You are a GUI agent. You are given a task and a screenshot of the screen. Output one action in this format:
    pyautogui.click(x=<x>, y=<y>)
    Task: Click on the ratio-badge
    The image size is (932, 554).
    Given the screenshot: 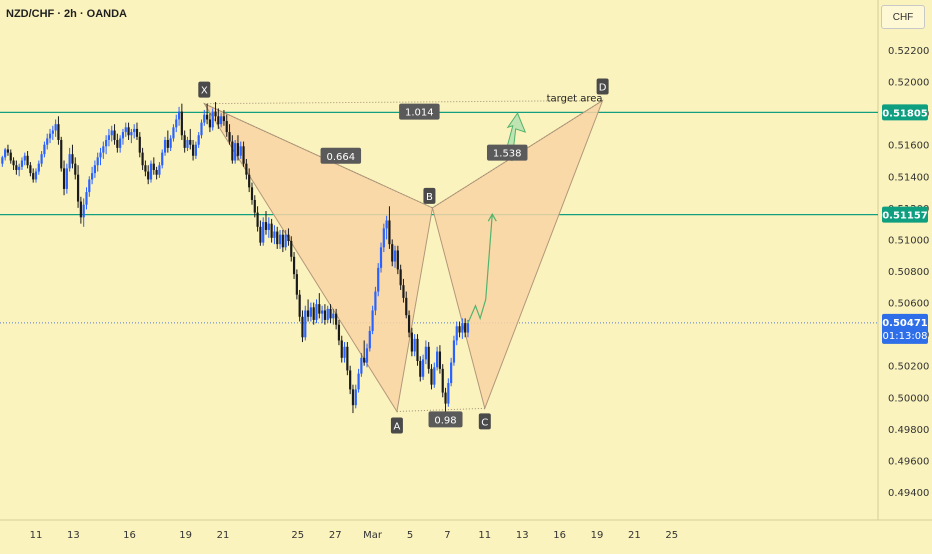 What is the action you would take?
    pyautogui.click(x=507, y=152)
    